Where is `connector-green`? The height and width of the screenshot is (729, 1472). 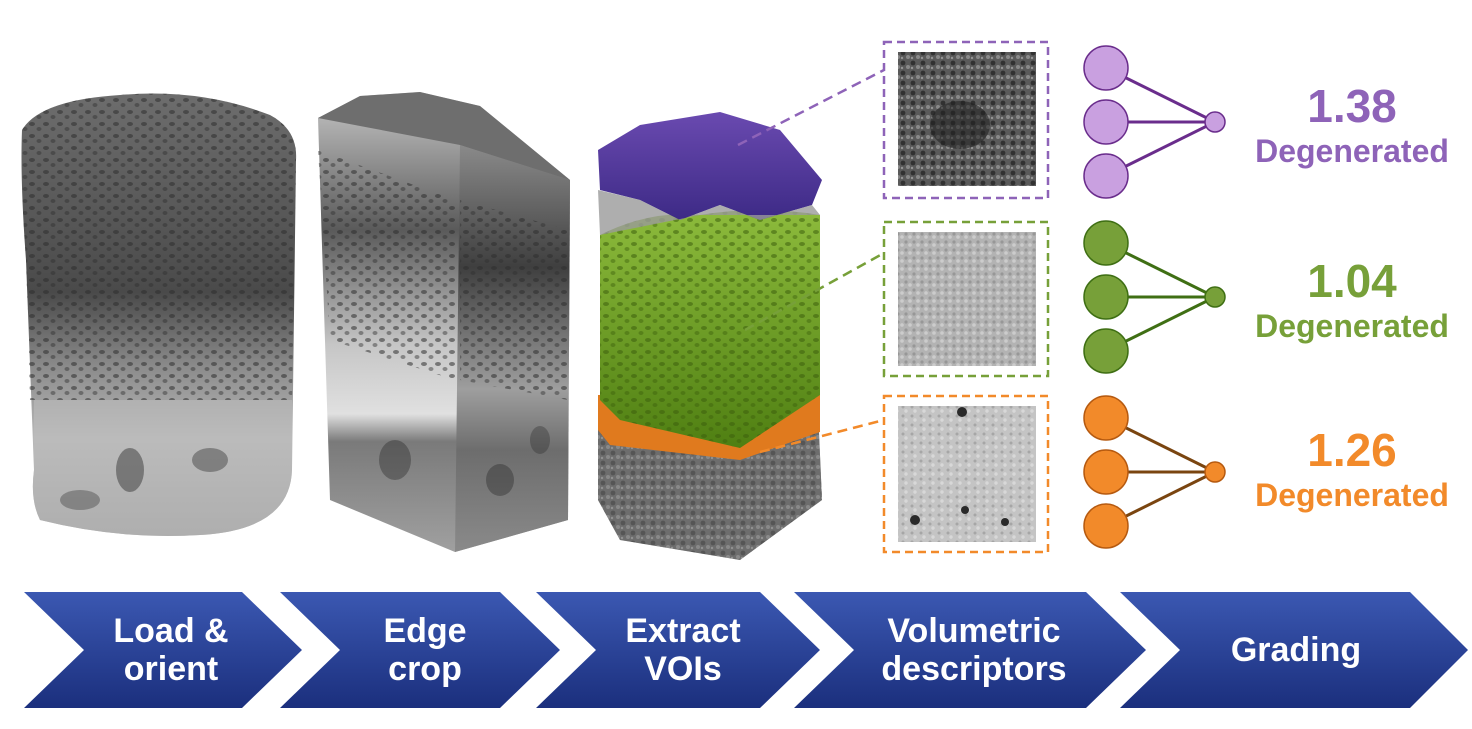 connector-green is located at coordinates (814, 291).